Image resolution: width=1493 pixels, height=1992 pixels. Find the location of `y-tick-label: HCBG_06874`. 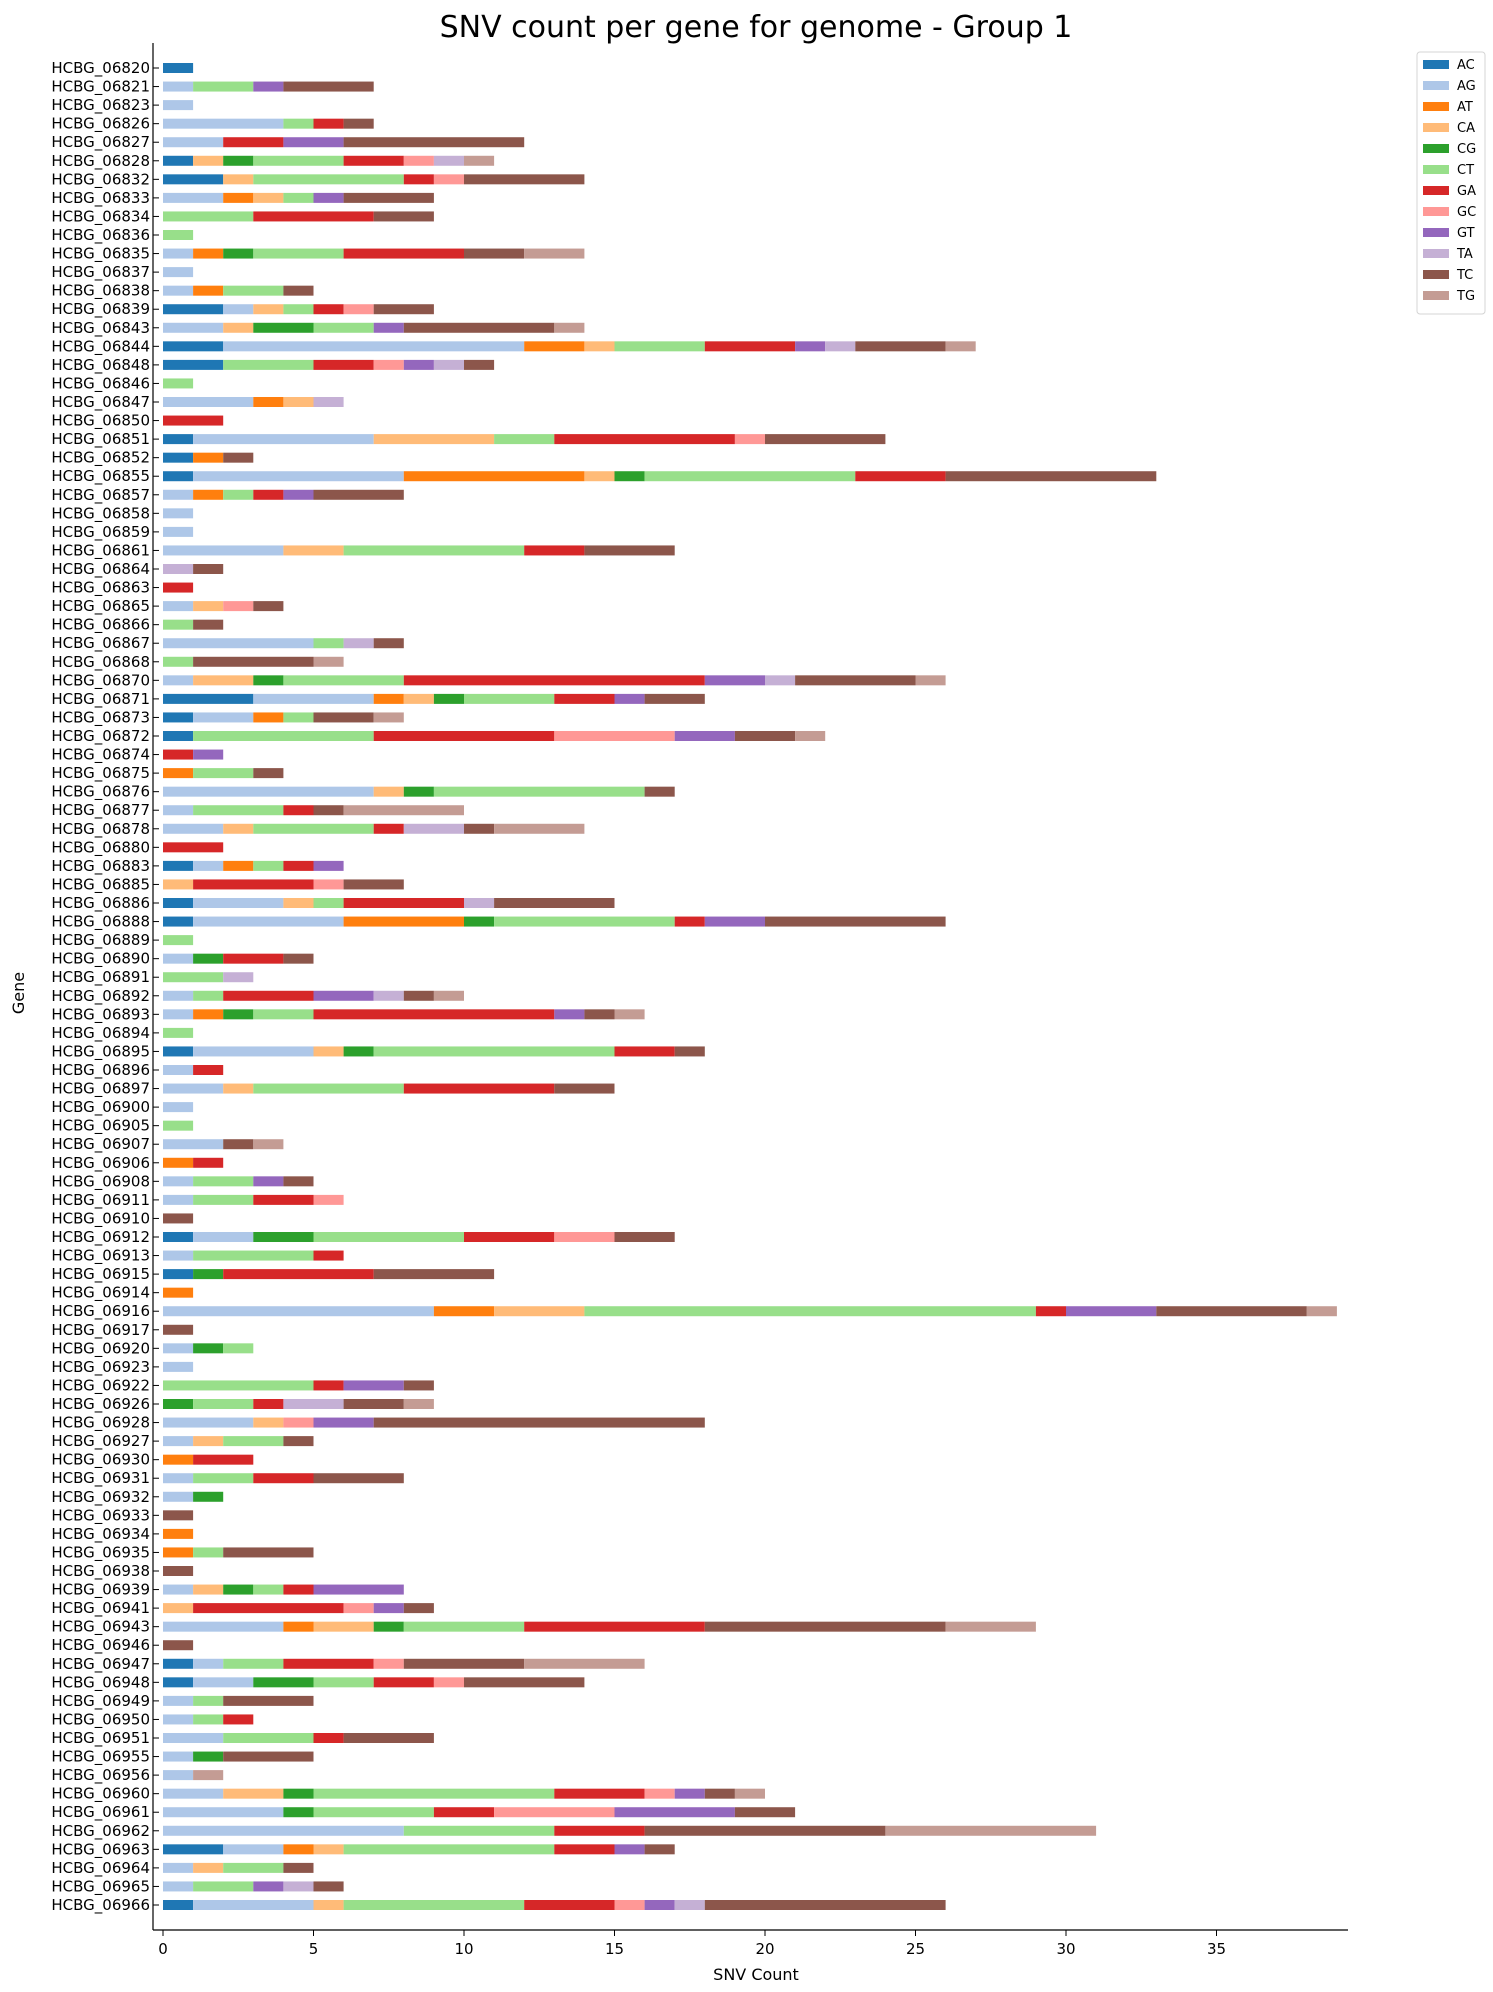

y-tick-label: HCBG_06874 is located at coordinates (100, 755).